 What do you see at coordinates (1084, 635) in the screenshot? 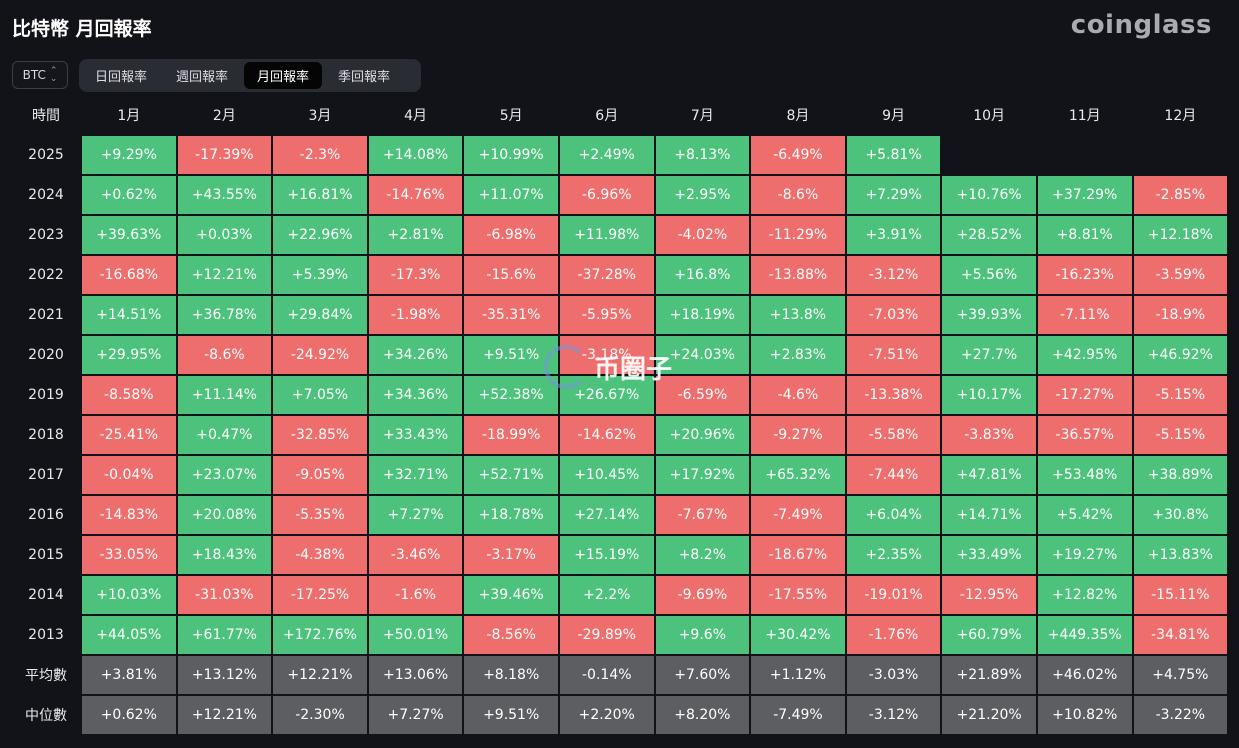
I see `return-cell: +449.35%` at bounding box center [1084, 635].